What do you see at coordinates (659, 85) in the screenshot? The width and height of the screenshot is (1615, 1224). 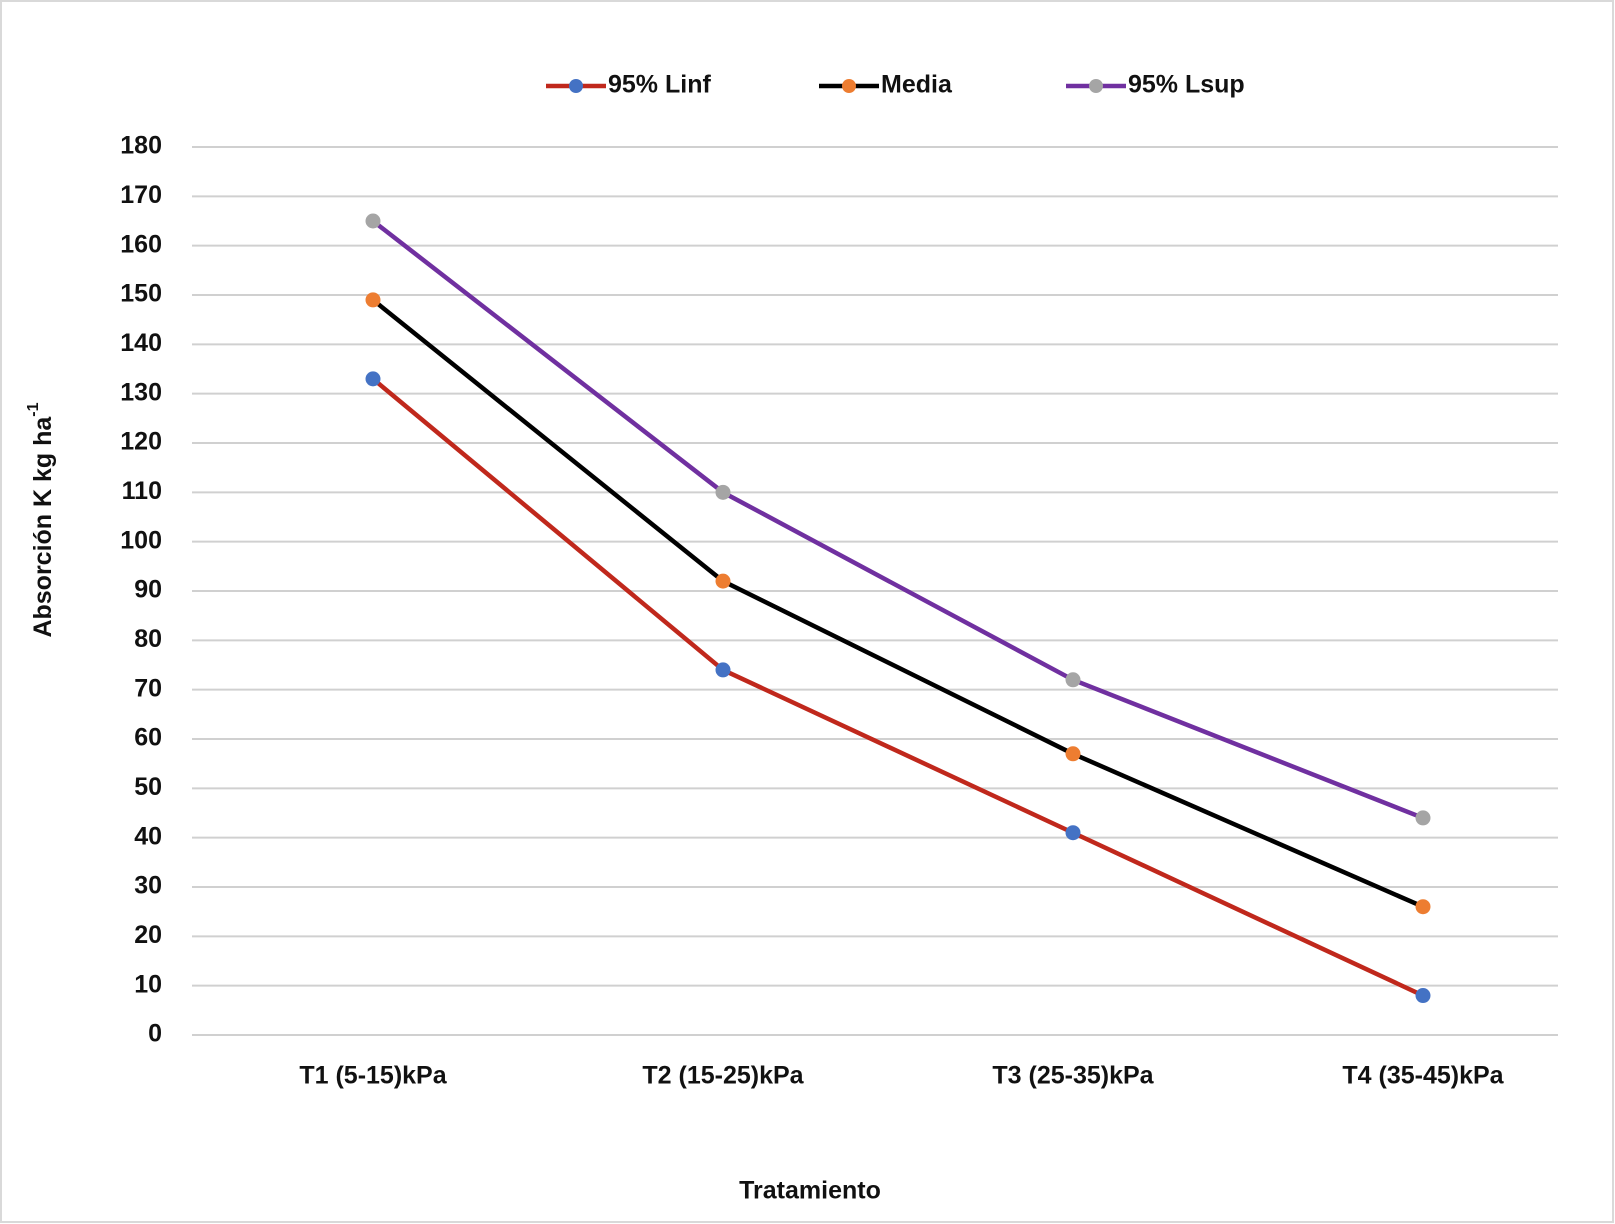 I see `legend-label: 95% Linf` at bounding box center [659, 85].